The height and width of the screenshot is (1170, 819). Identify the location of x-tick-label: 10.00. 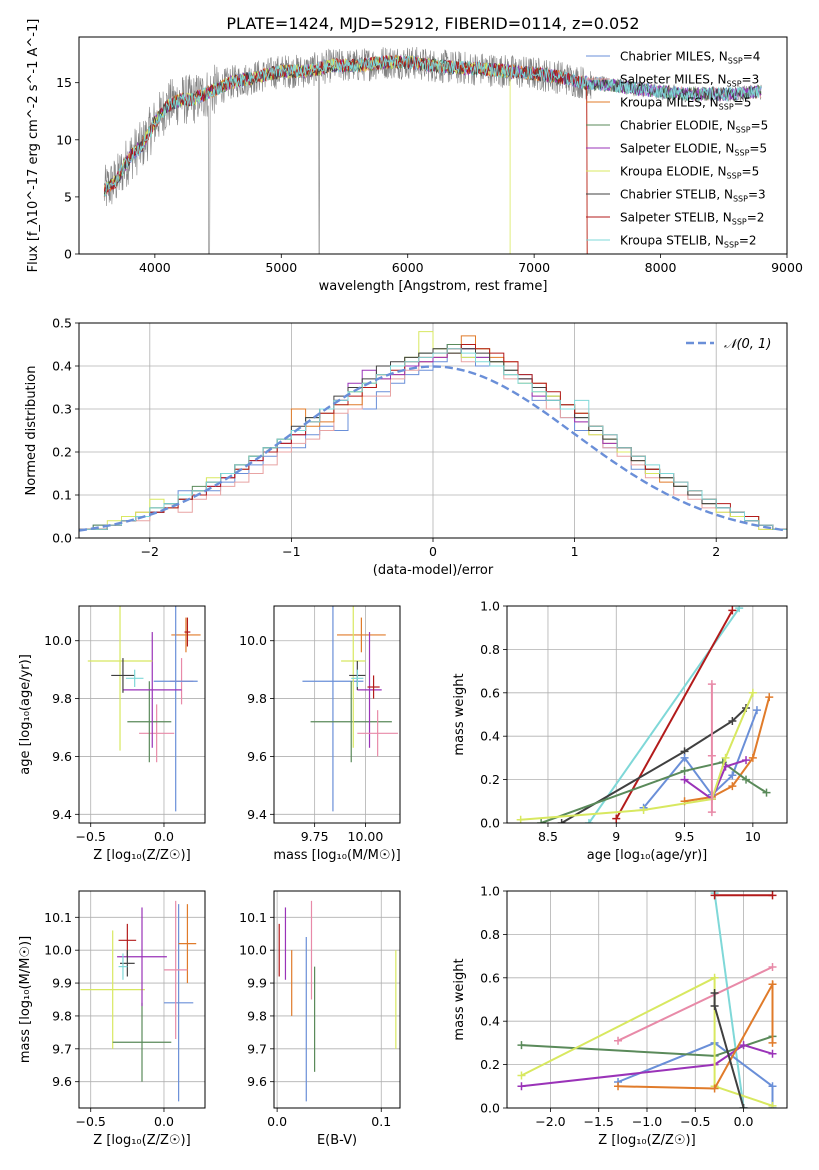
(366, 836).